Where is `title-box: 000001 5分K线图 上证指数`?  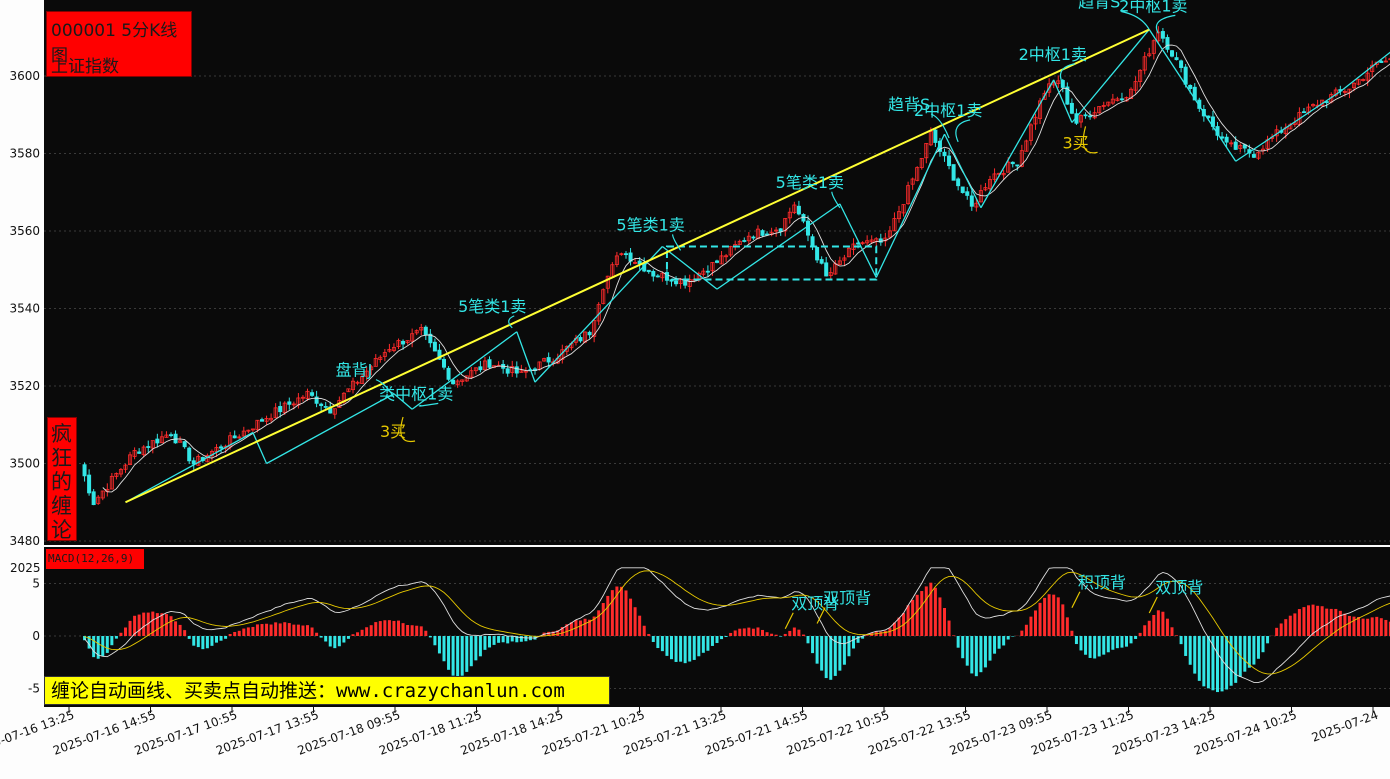
title-box: 000001 5分K线图 上证指数 is located at coordinates (119, 44).